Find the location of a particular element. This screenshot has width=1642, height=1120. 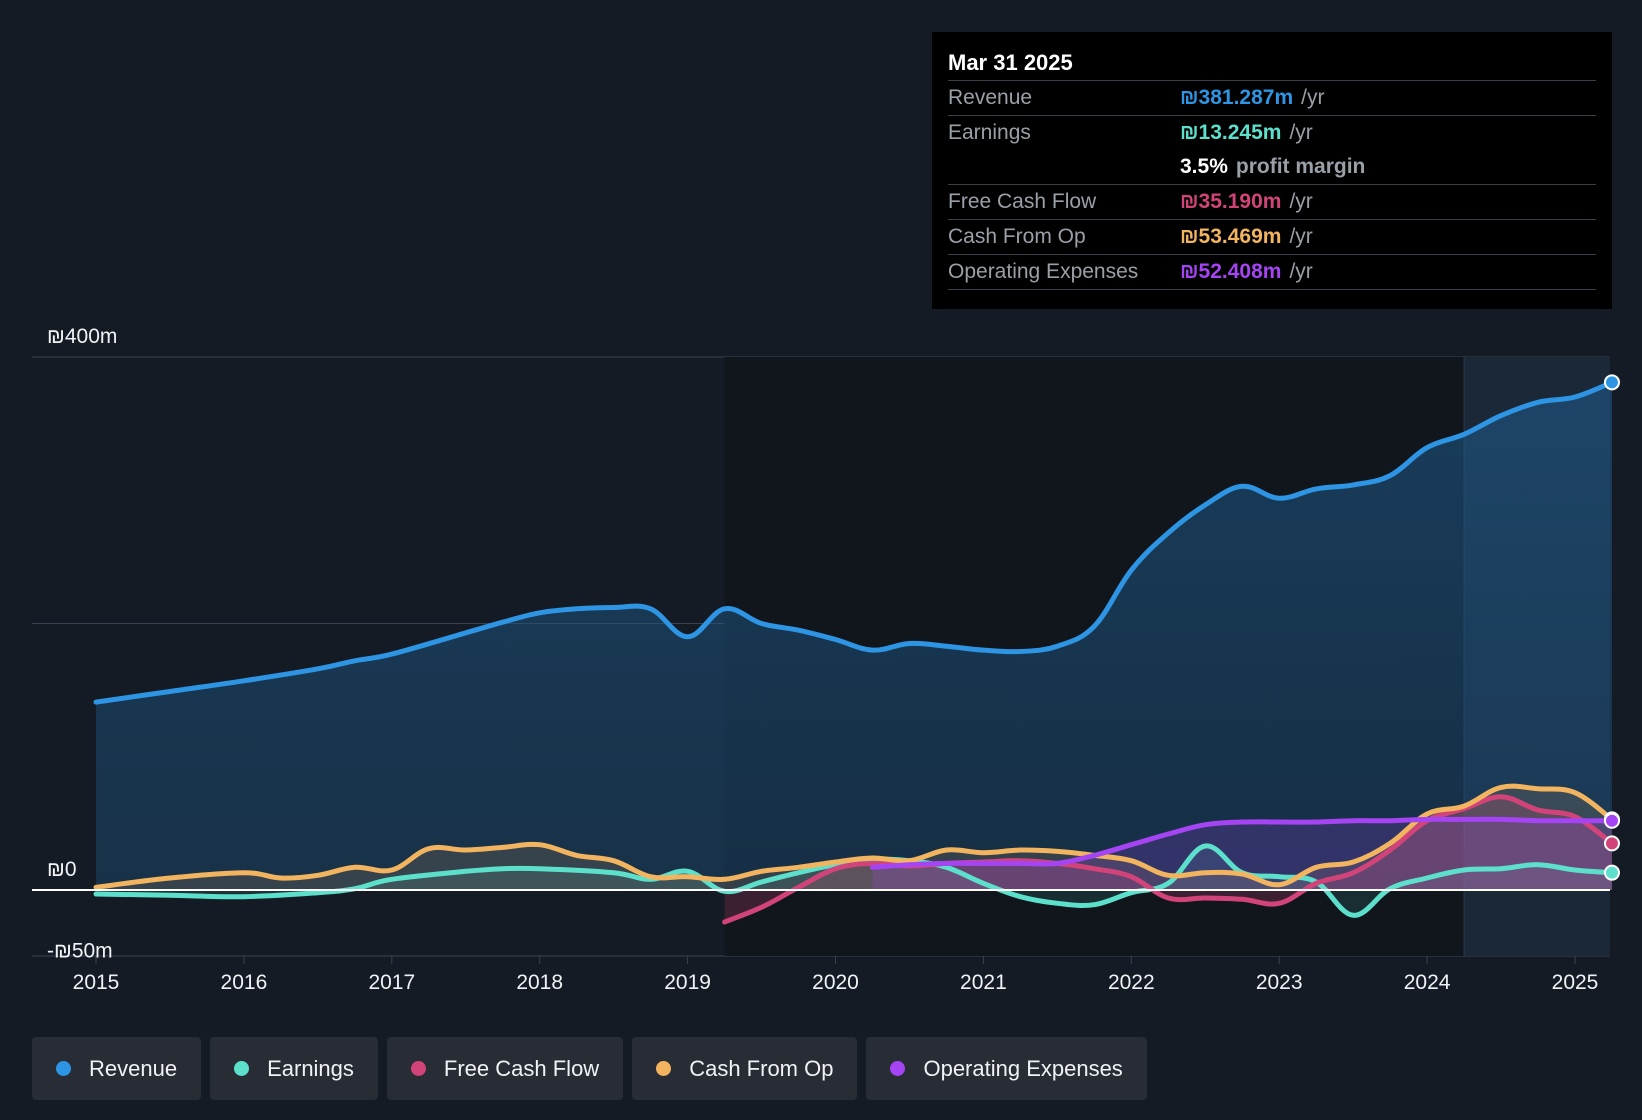

profit-margin-value: 3.5% is located at coordinates (1204, 166).